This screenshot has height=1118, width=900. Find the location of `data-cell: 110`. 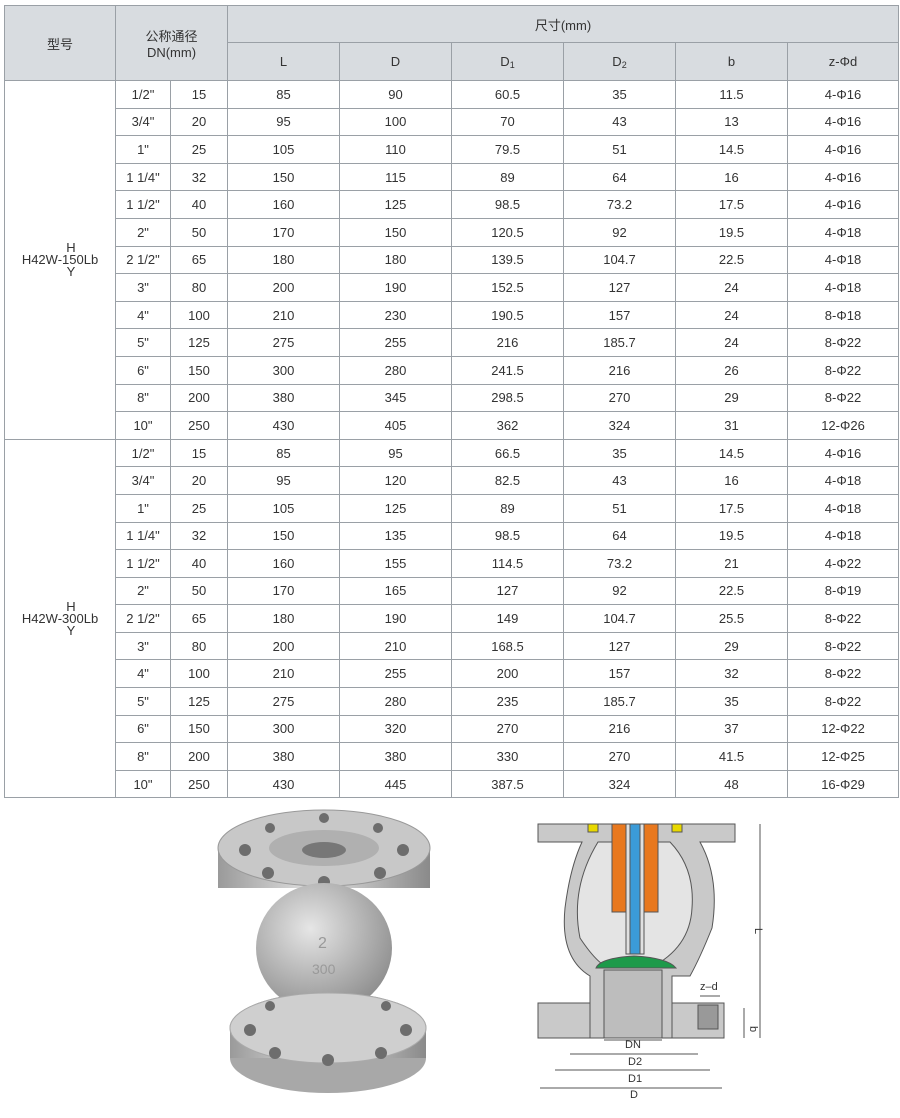

data-cell: 110 is located at coordinates (395, 149).